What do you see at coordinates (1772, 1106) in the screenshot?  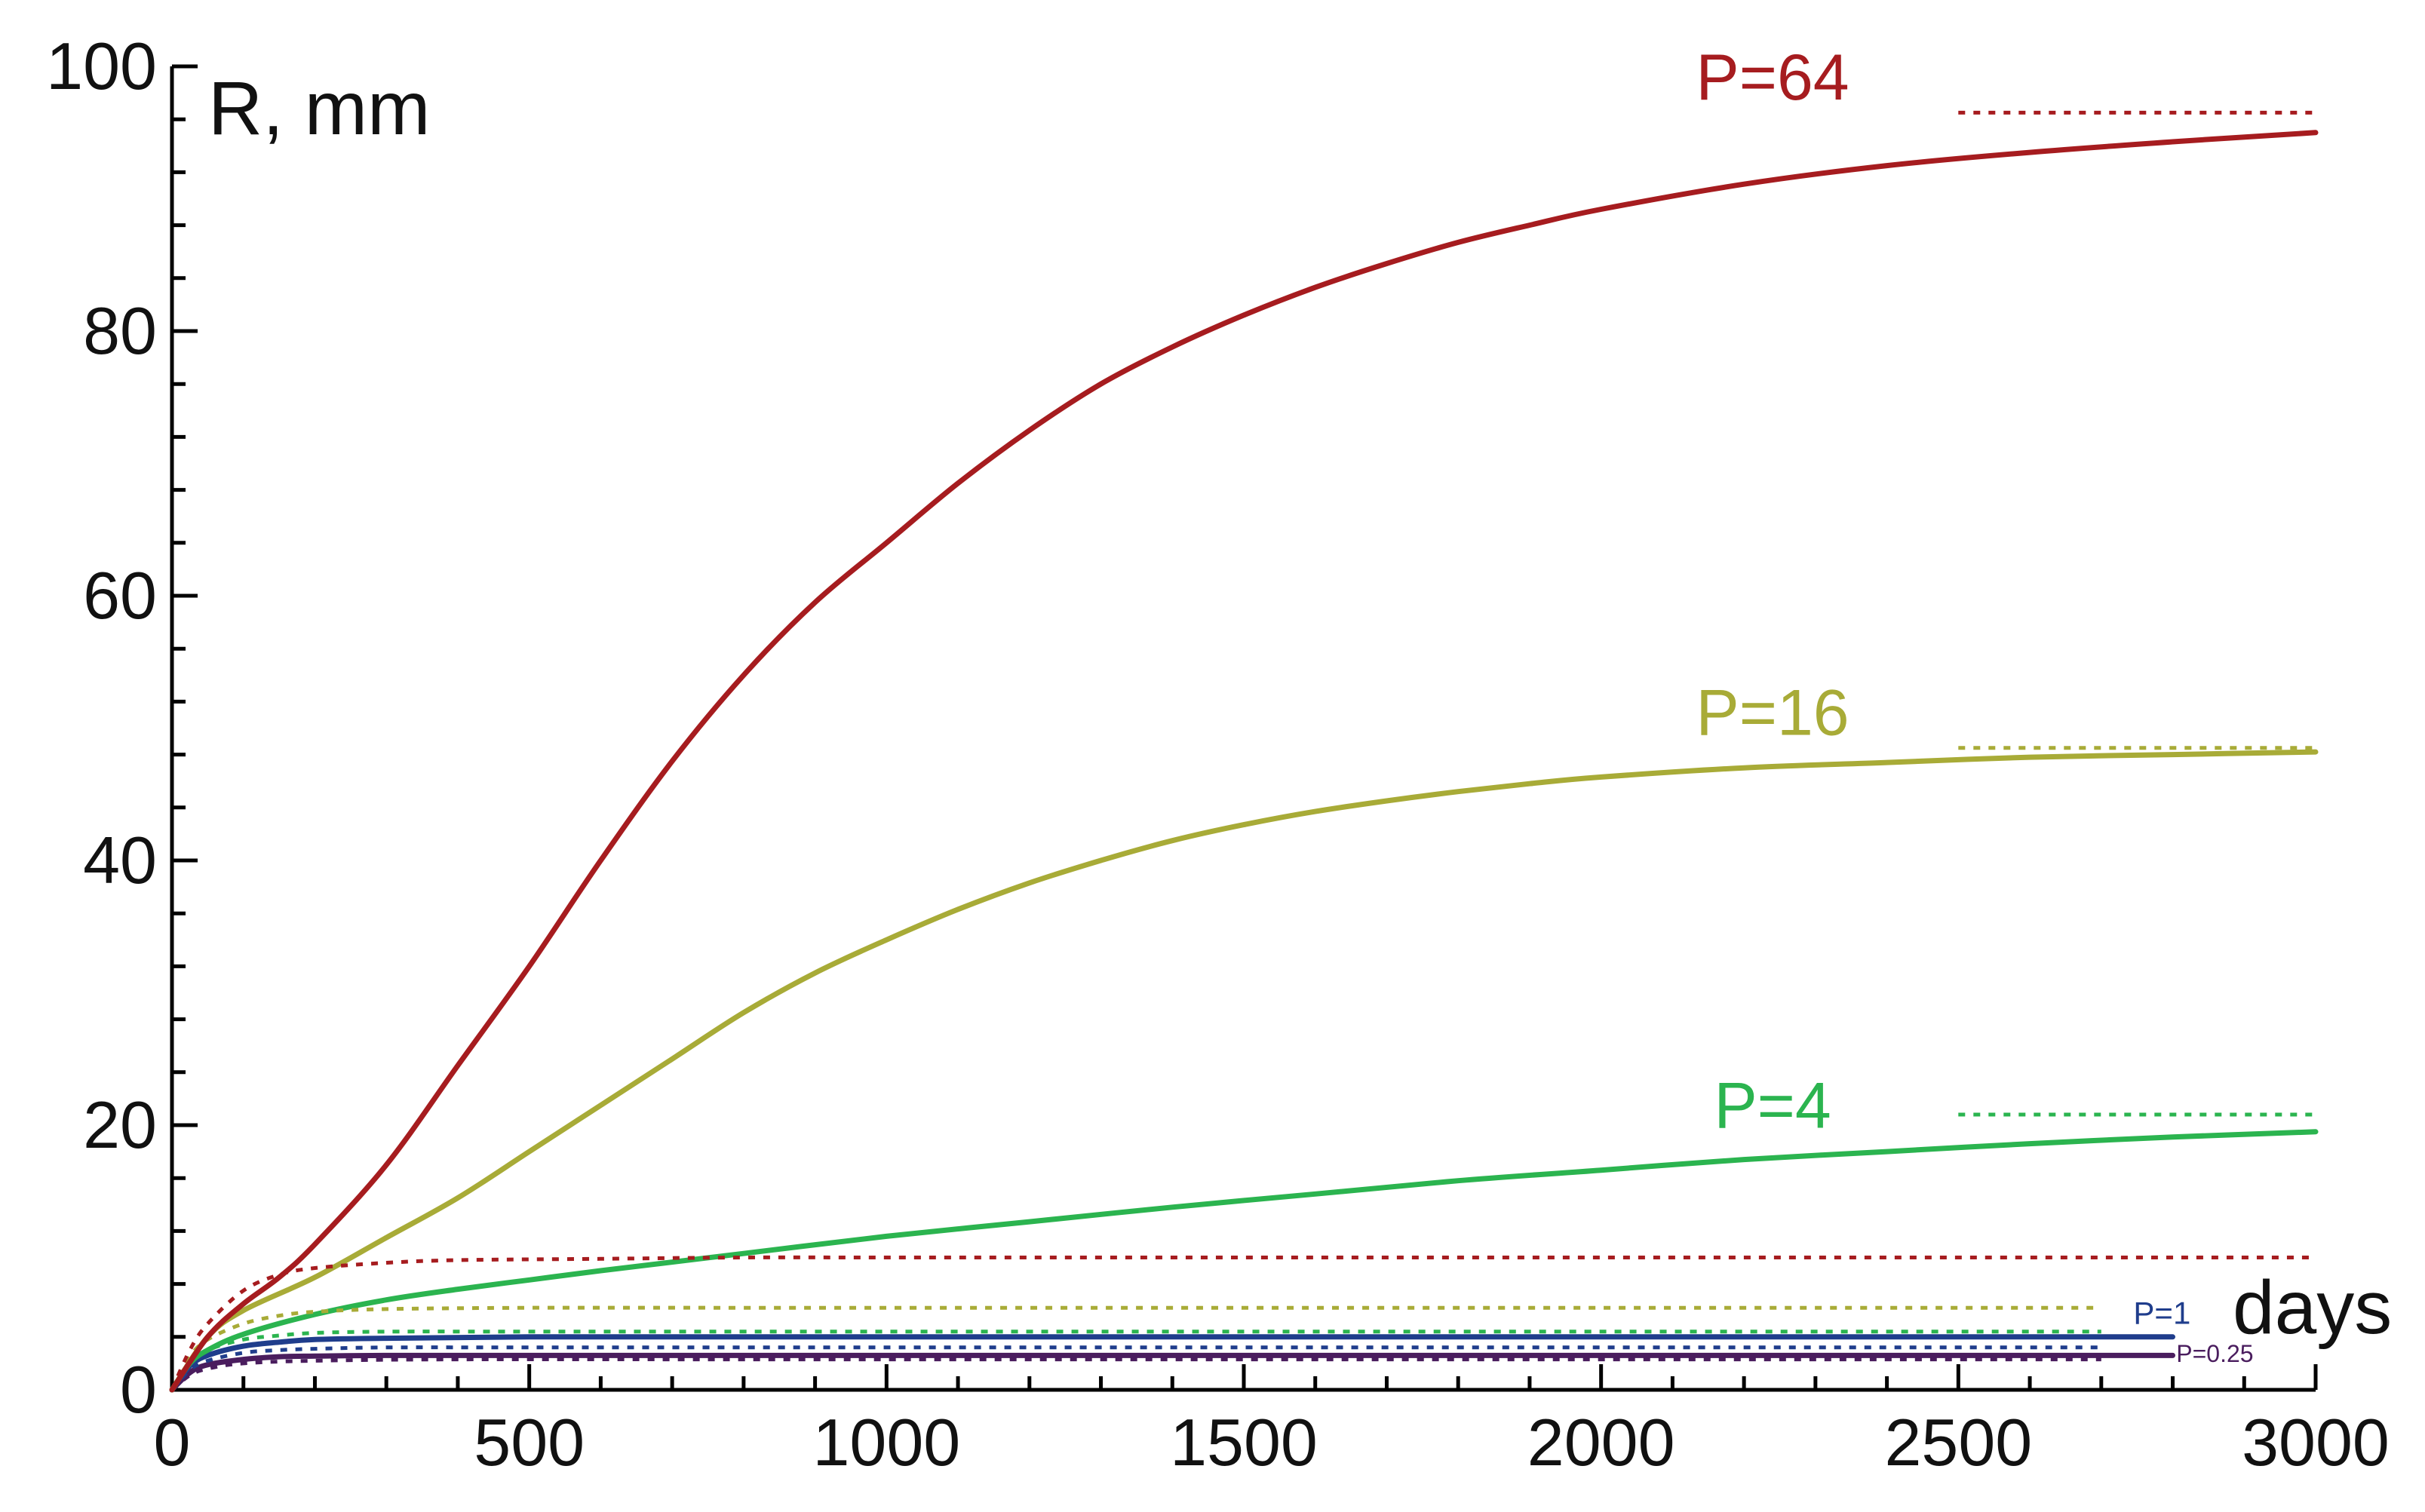 I see `series-label-p-4: P=4` at bounding box center [1772, 1106].